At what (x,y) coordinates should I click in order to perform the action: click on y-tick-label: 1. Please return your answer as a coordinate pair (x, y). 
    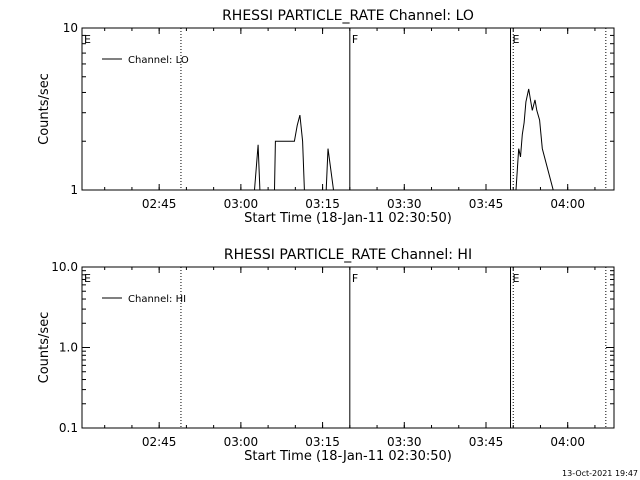
    Looking at the image, I should click on (74, 190).